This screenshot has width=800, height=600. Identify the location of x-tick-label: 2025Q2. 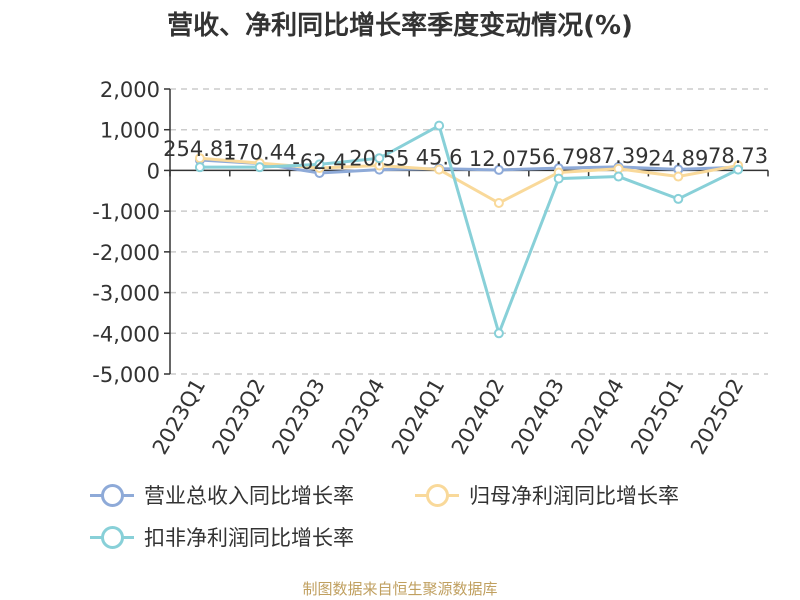
(717, 417).